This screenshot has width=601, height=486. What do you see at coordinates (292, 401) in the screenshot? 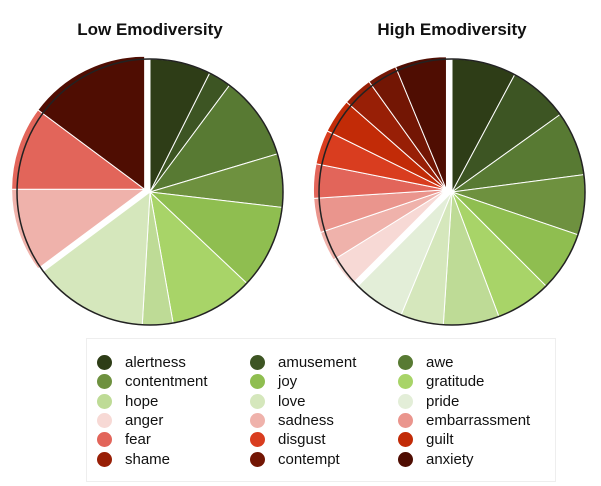
I see `legend-label: love` at bounding box center [292, 401].